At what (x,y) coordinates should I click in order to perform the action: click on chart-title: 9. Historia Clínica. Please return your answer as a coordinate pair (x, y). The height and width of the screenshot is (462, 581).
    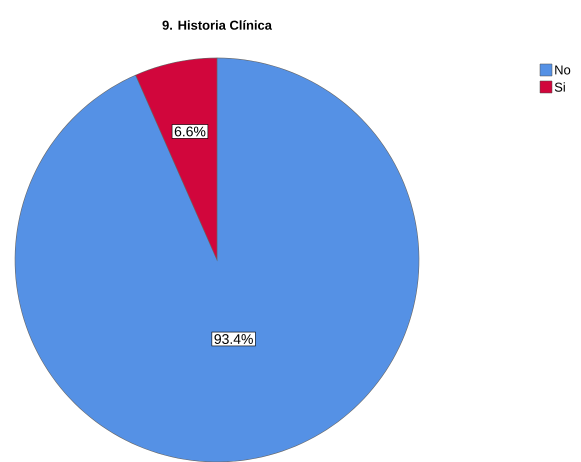
    Looking at the image, I should click on (217, 25).